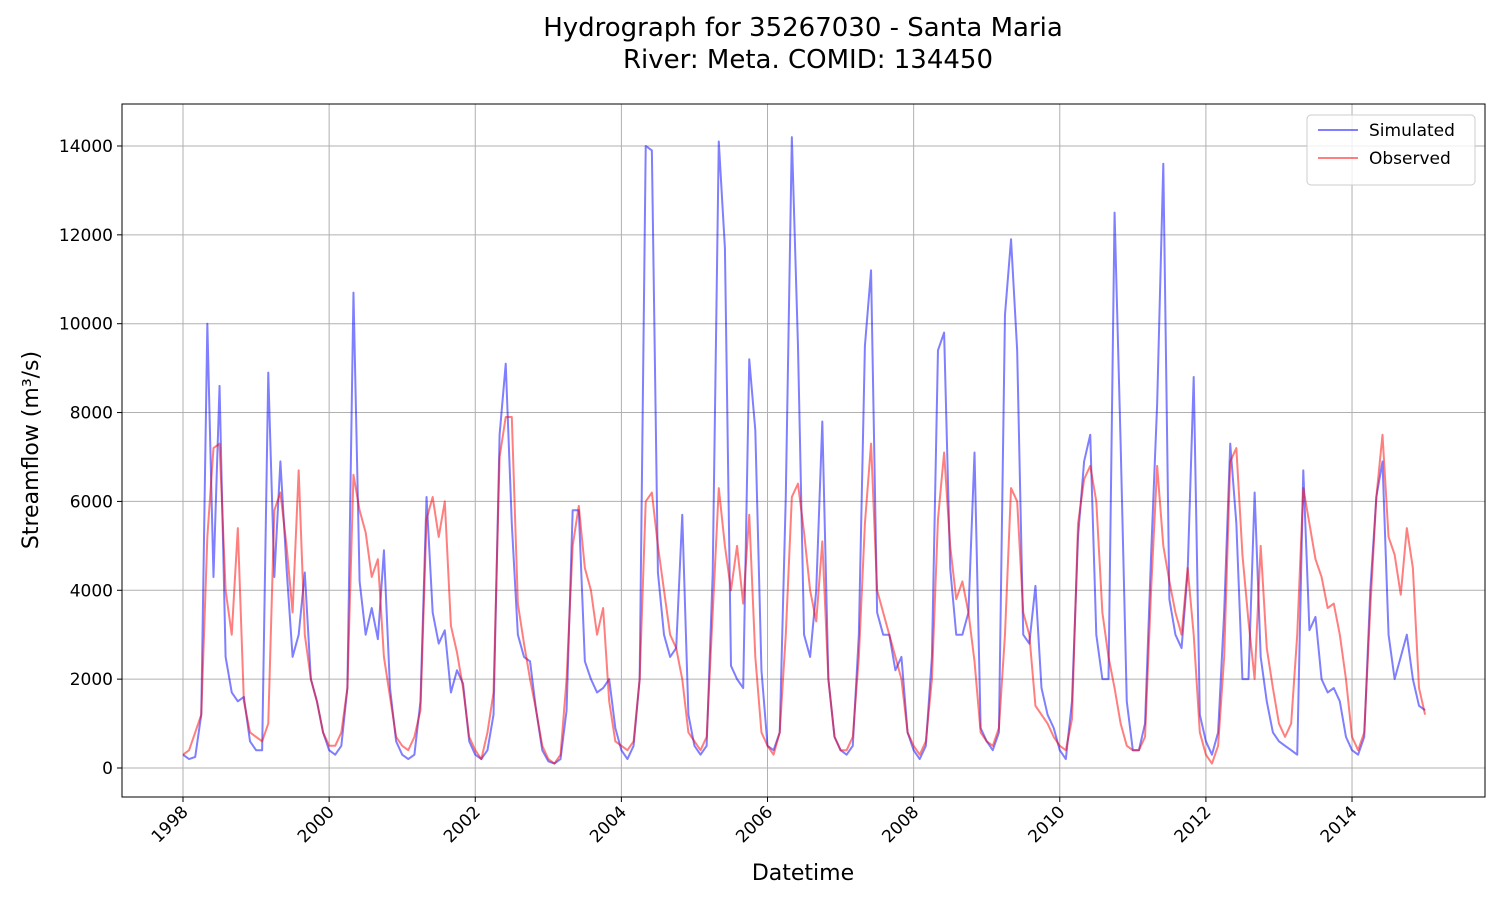 The width and height of the screenshot is (1500, 900). I want to click on y-tick-label: 14000, so click(86, 147).